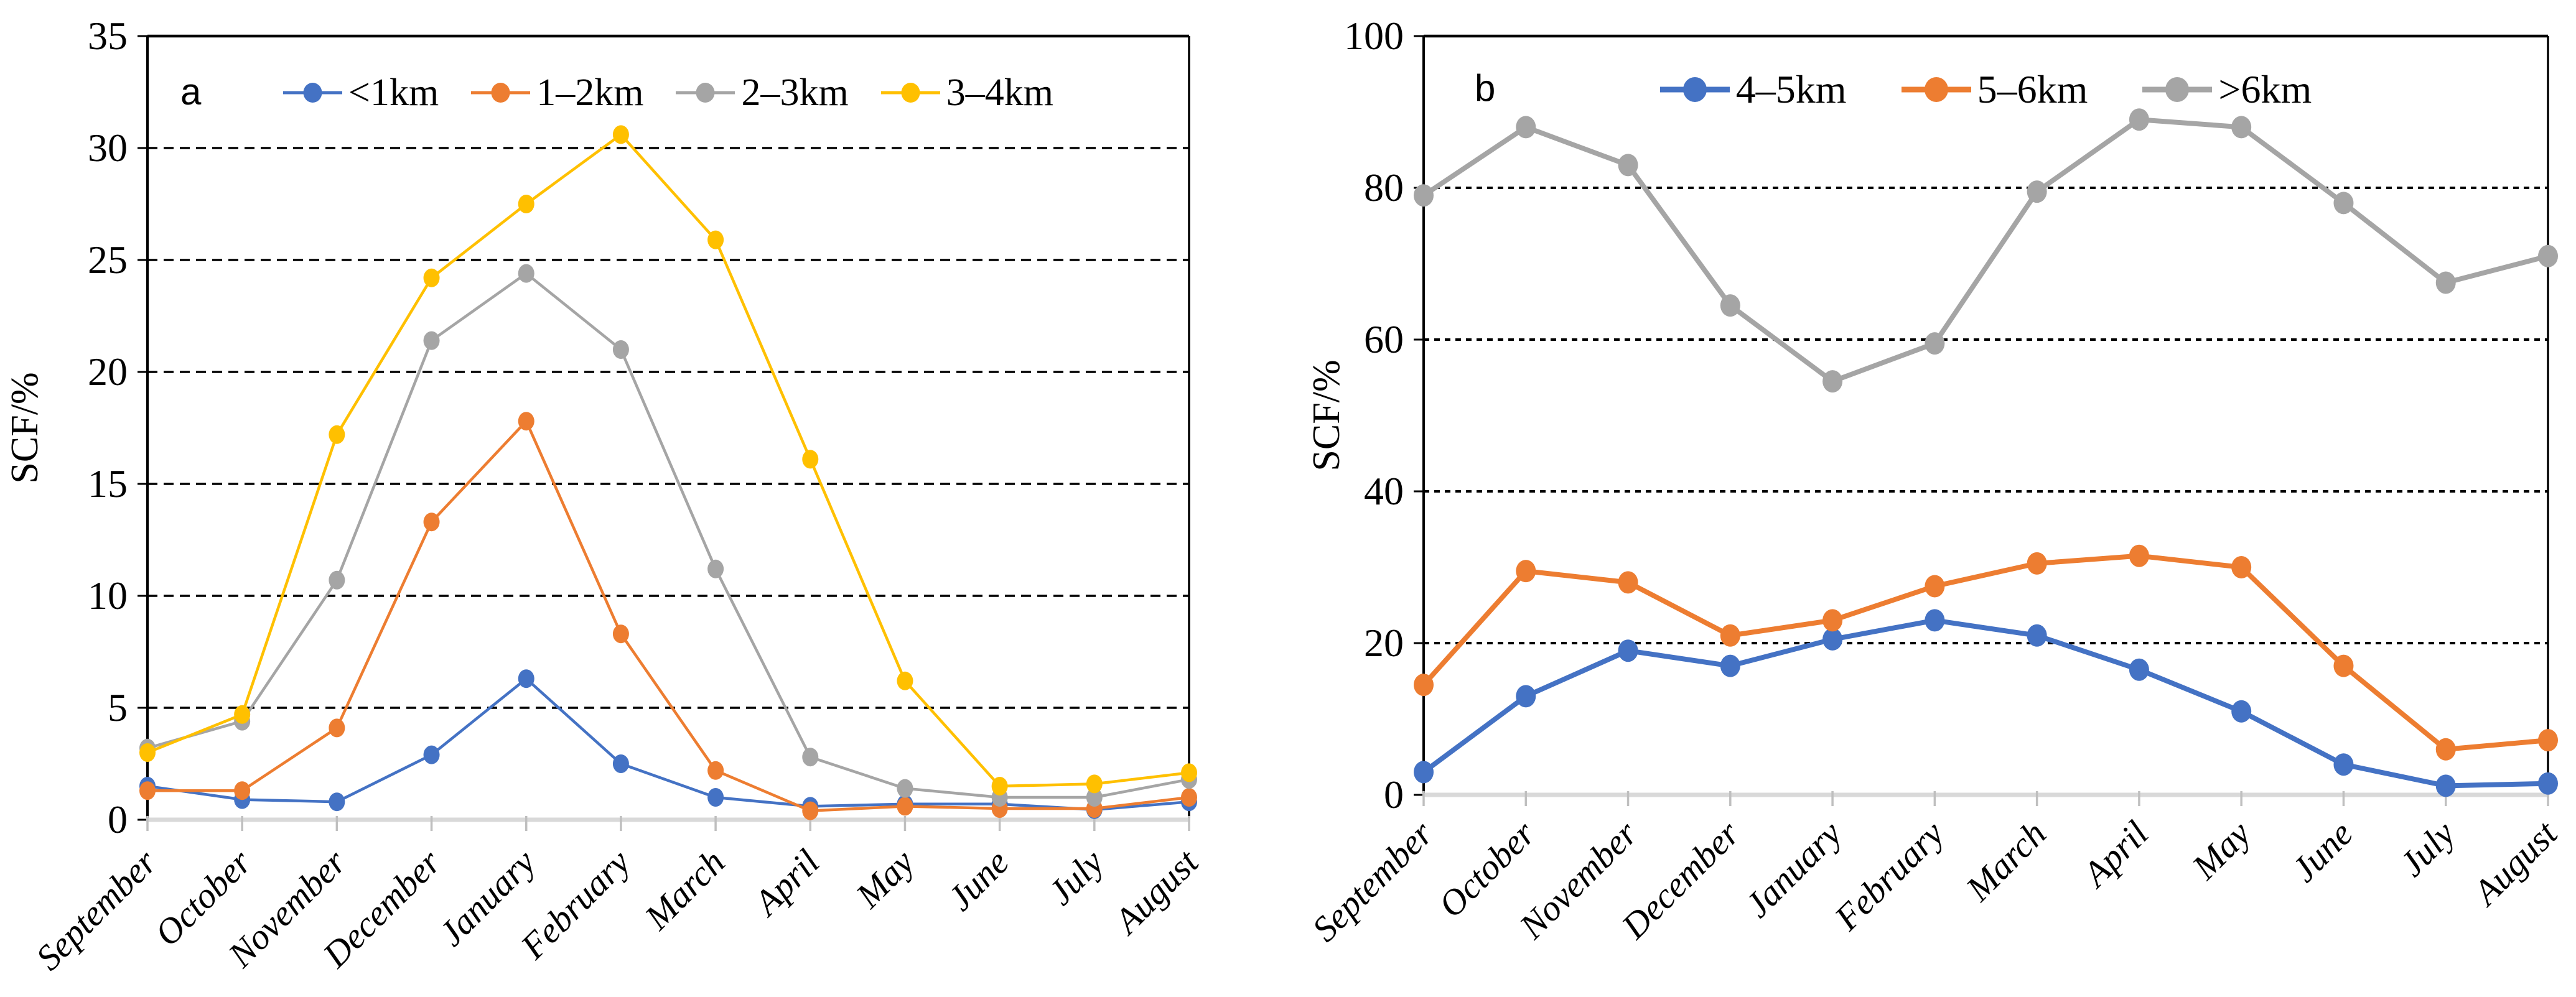 The width and height of the screenshot is (2576, 997). I want to click on x-tick-label-march: March, so click(2005, 861).